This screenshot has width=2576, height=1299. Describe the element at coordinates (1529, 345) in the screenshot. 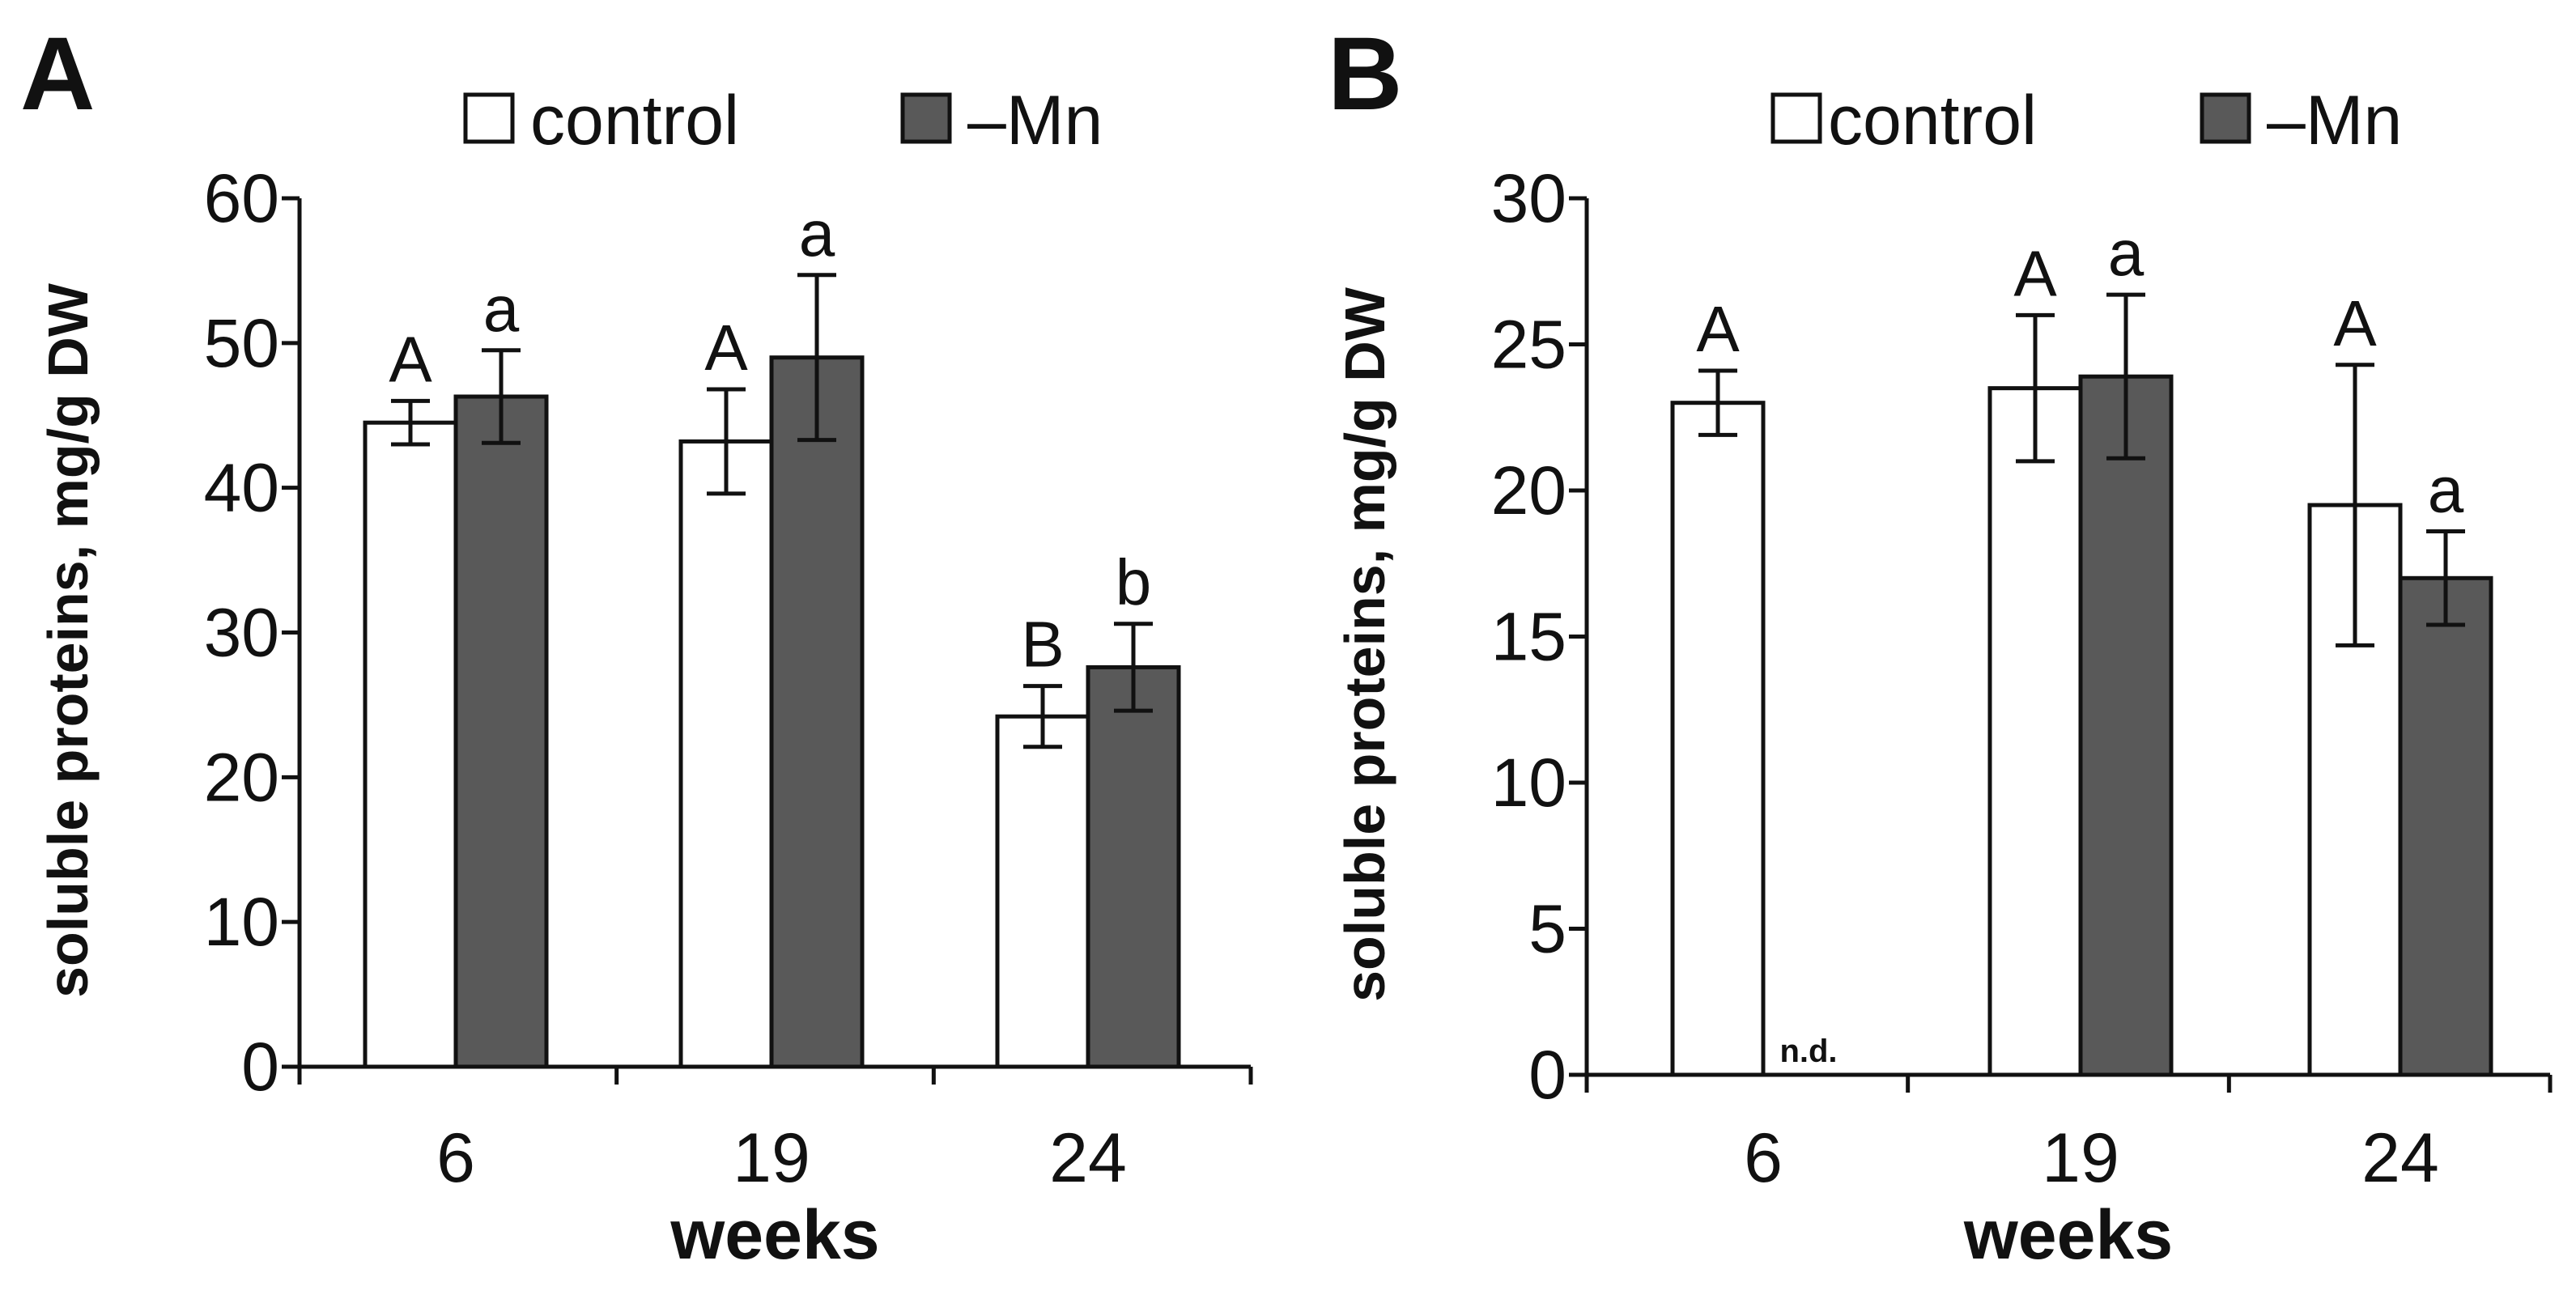

I see `y-tick-label: 25` at that location.